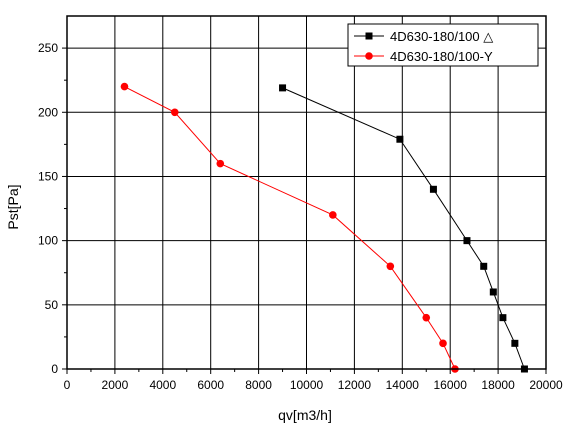 The image size is (570, 430). Describe the element at coordinates (48, 48) in the screenshot. I see `y-tick-label: 250` at that location.